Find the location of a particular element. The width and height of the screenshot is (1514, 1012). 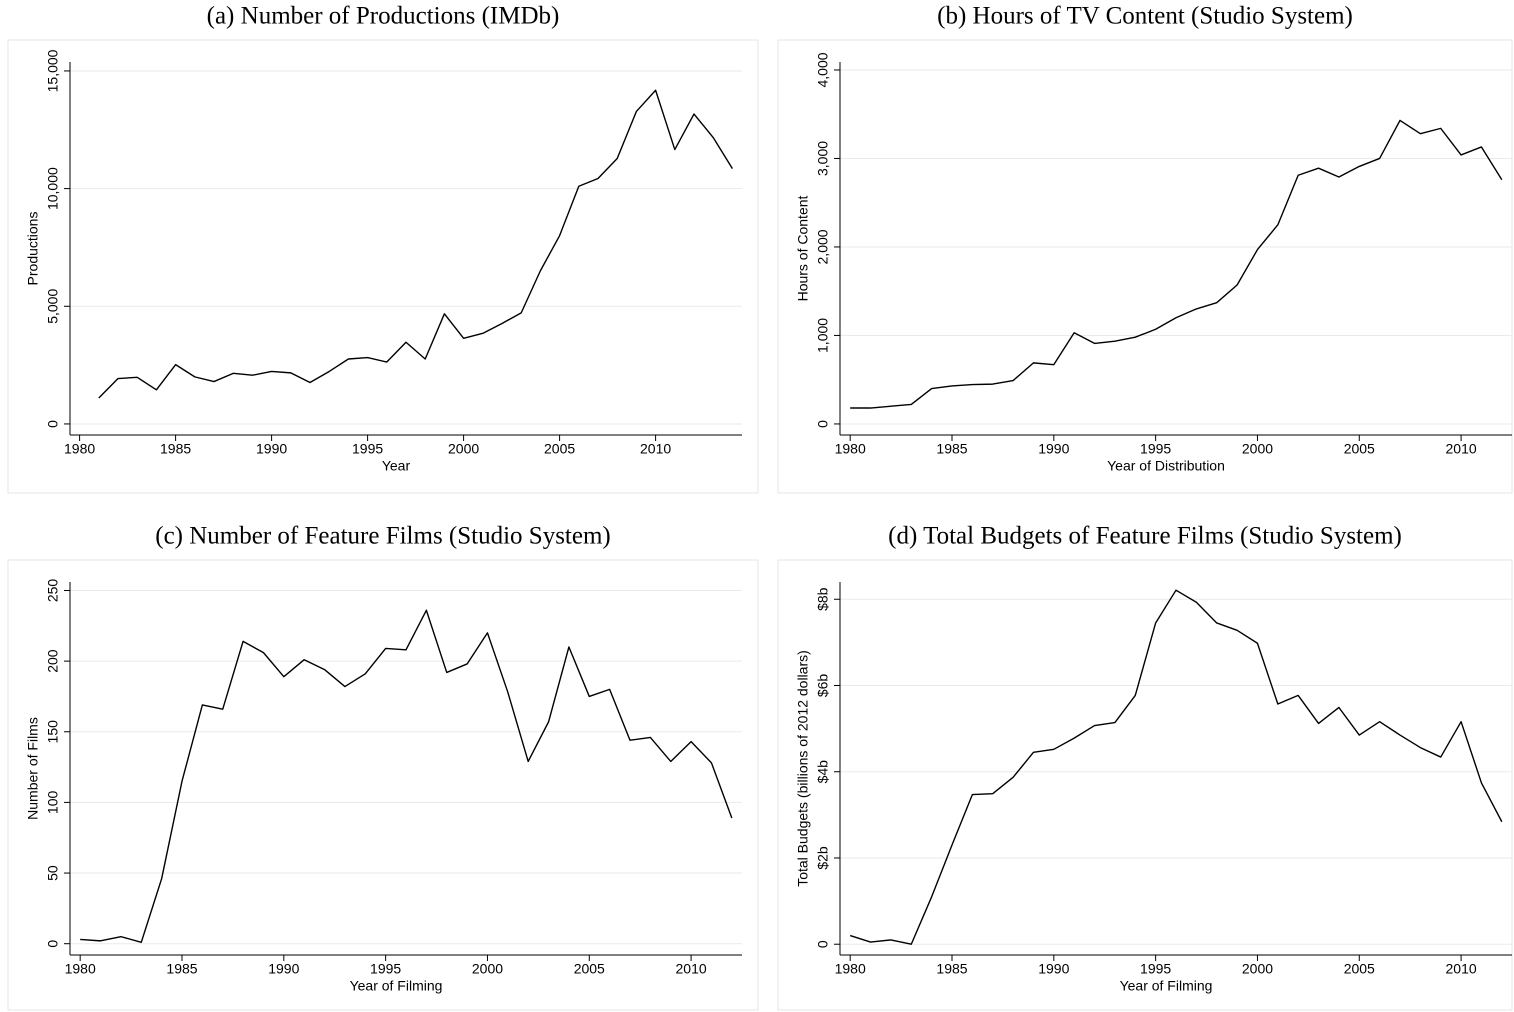

y-axis-title: Number of Films is located at coordinates (33, 768).